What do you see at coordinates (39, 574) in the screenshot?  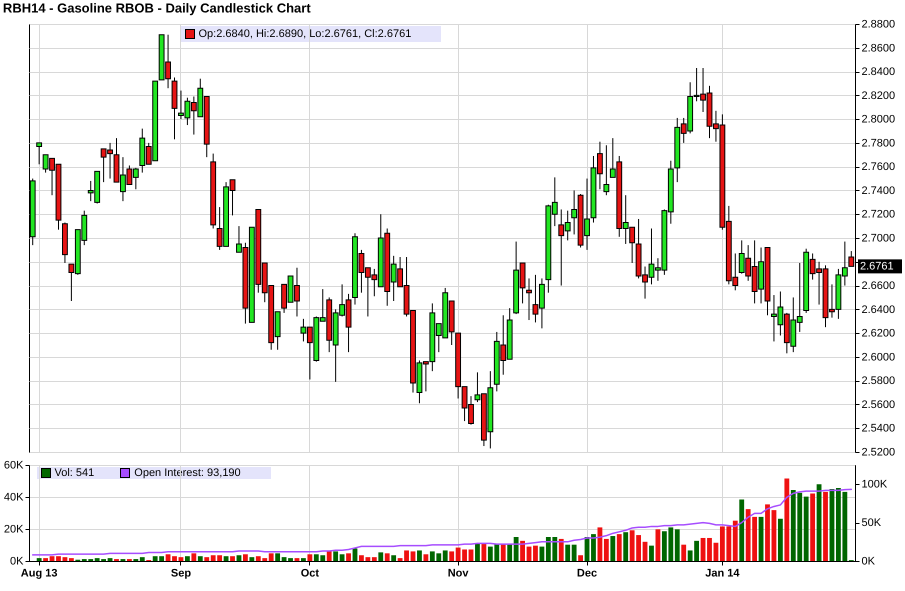 I see `x-tick-label: Aug 13` at bounding box center [39, 574].